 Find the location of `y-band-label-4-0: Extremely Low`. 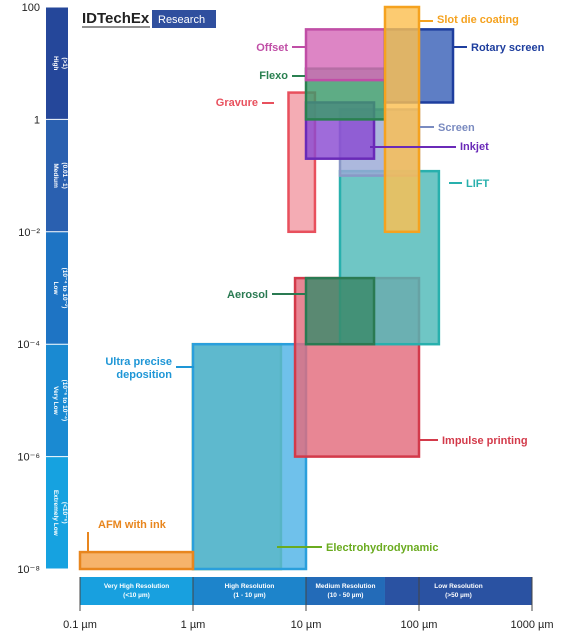

y-band-label-4-0: Extremely Low is located at coordinates (55, 513).